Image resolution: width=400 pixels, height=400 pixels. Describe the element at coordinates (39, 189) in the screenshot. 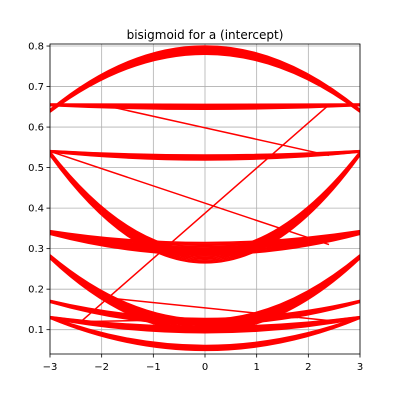

I see `y-axis: 0.1 0.2 0.3 0.4 0.5 0.6 0.7 0.8` at that location.